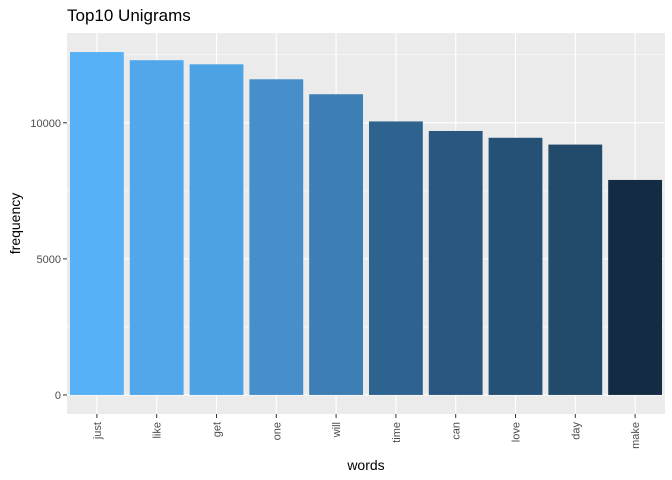 The image size is (672, 480). I want to click on y-axis-title: frequency, so click(15, 223).